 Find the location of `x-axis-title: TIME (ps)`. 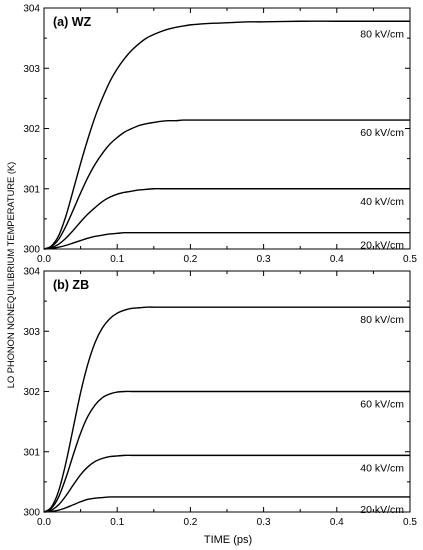

x-axis-title: TIME (ps) is located at coordinates (228, 540).